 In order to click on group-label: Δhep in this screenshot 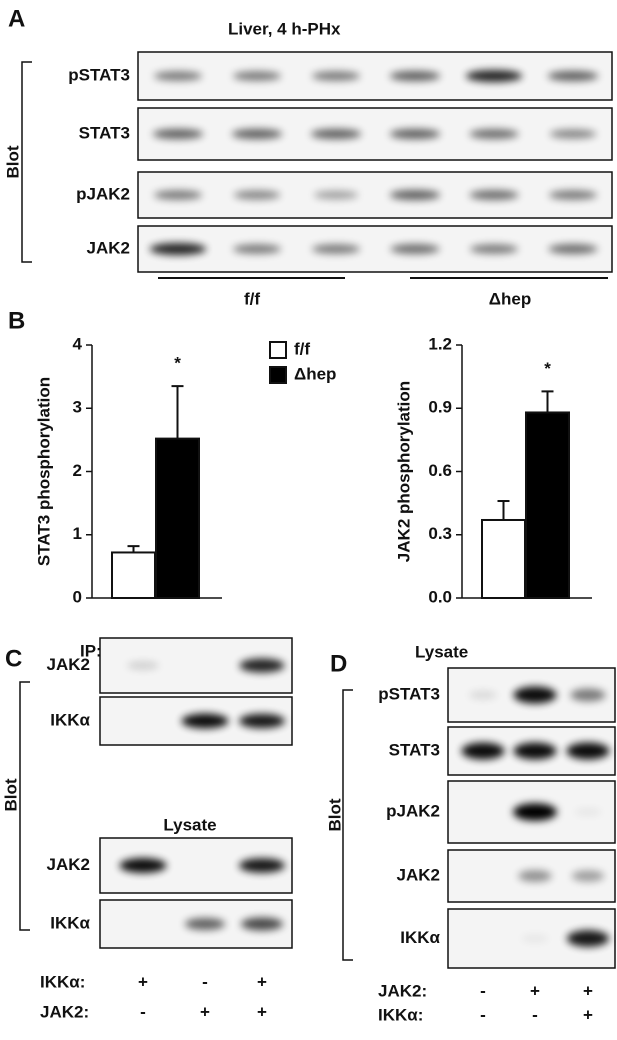, I will do `click(510, 298)`.